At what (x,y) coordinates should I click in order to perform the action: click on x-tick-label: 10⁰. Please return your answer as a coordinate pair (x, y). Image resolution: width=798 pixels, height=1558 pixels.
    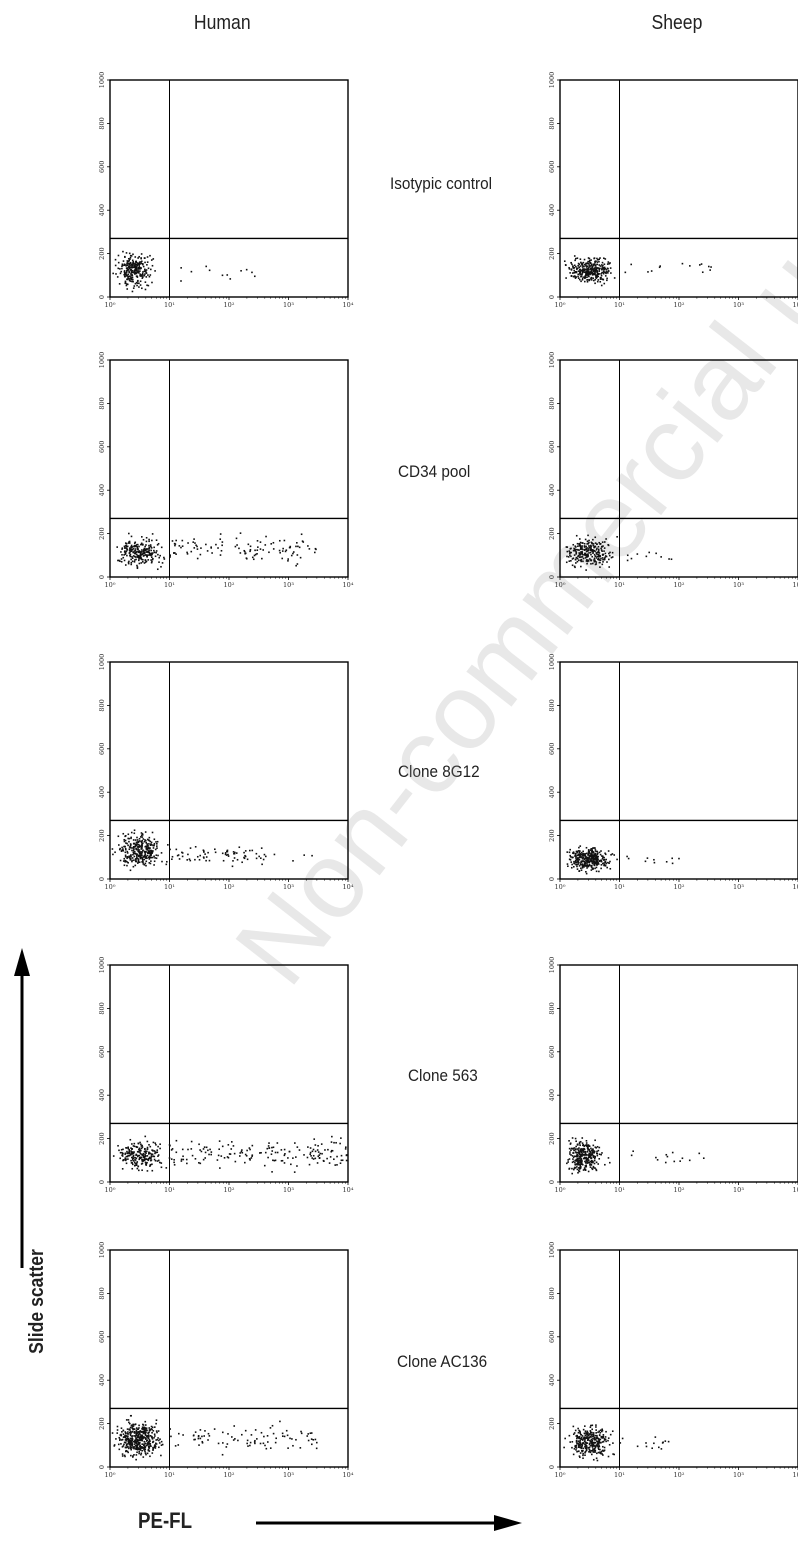
    Looking at the image, I should click on (110, 305).